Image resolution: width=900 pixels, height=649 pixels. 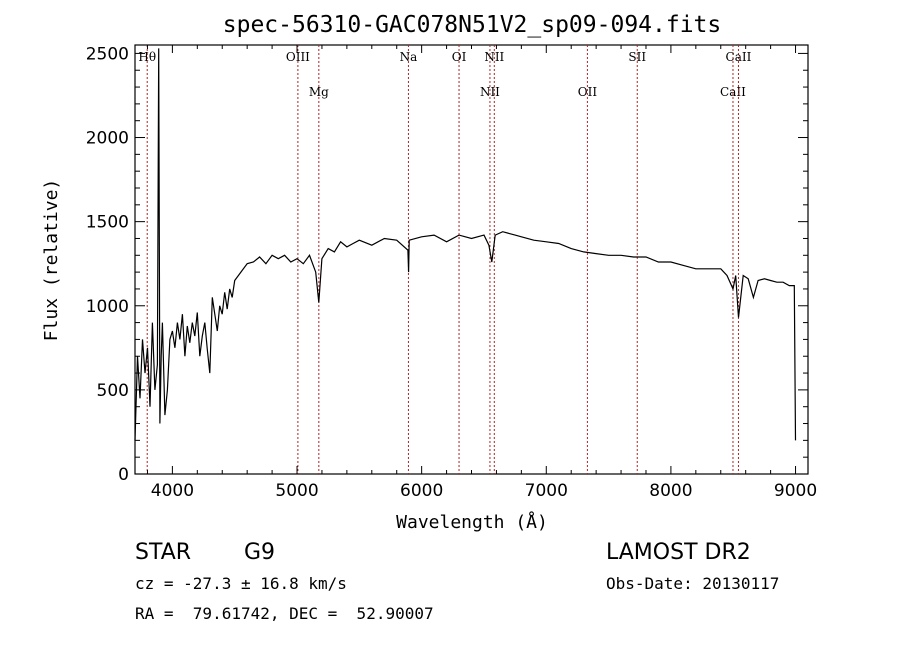 What do you see at coordinates (51, 260) in the screenshot?
I see `y-axis-label: Flux (relative)` at bounding box center [51, 260].